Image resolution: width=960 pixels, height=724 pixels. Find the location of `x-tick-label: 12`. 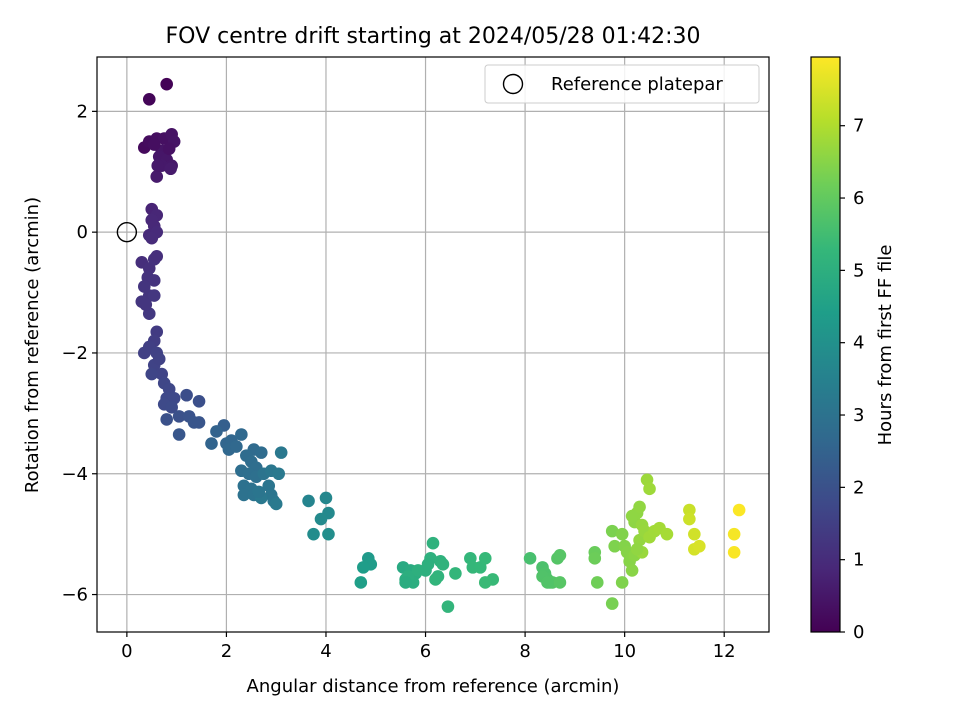

x-tick-label: 12 is located at coordinates (724, 651).